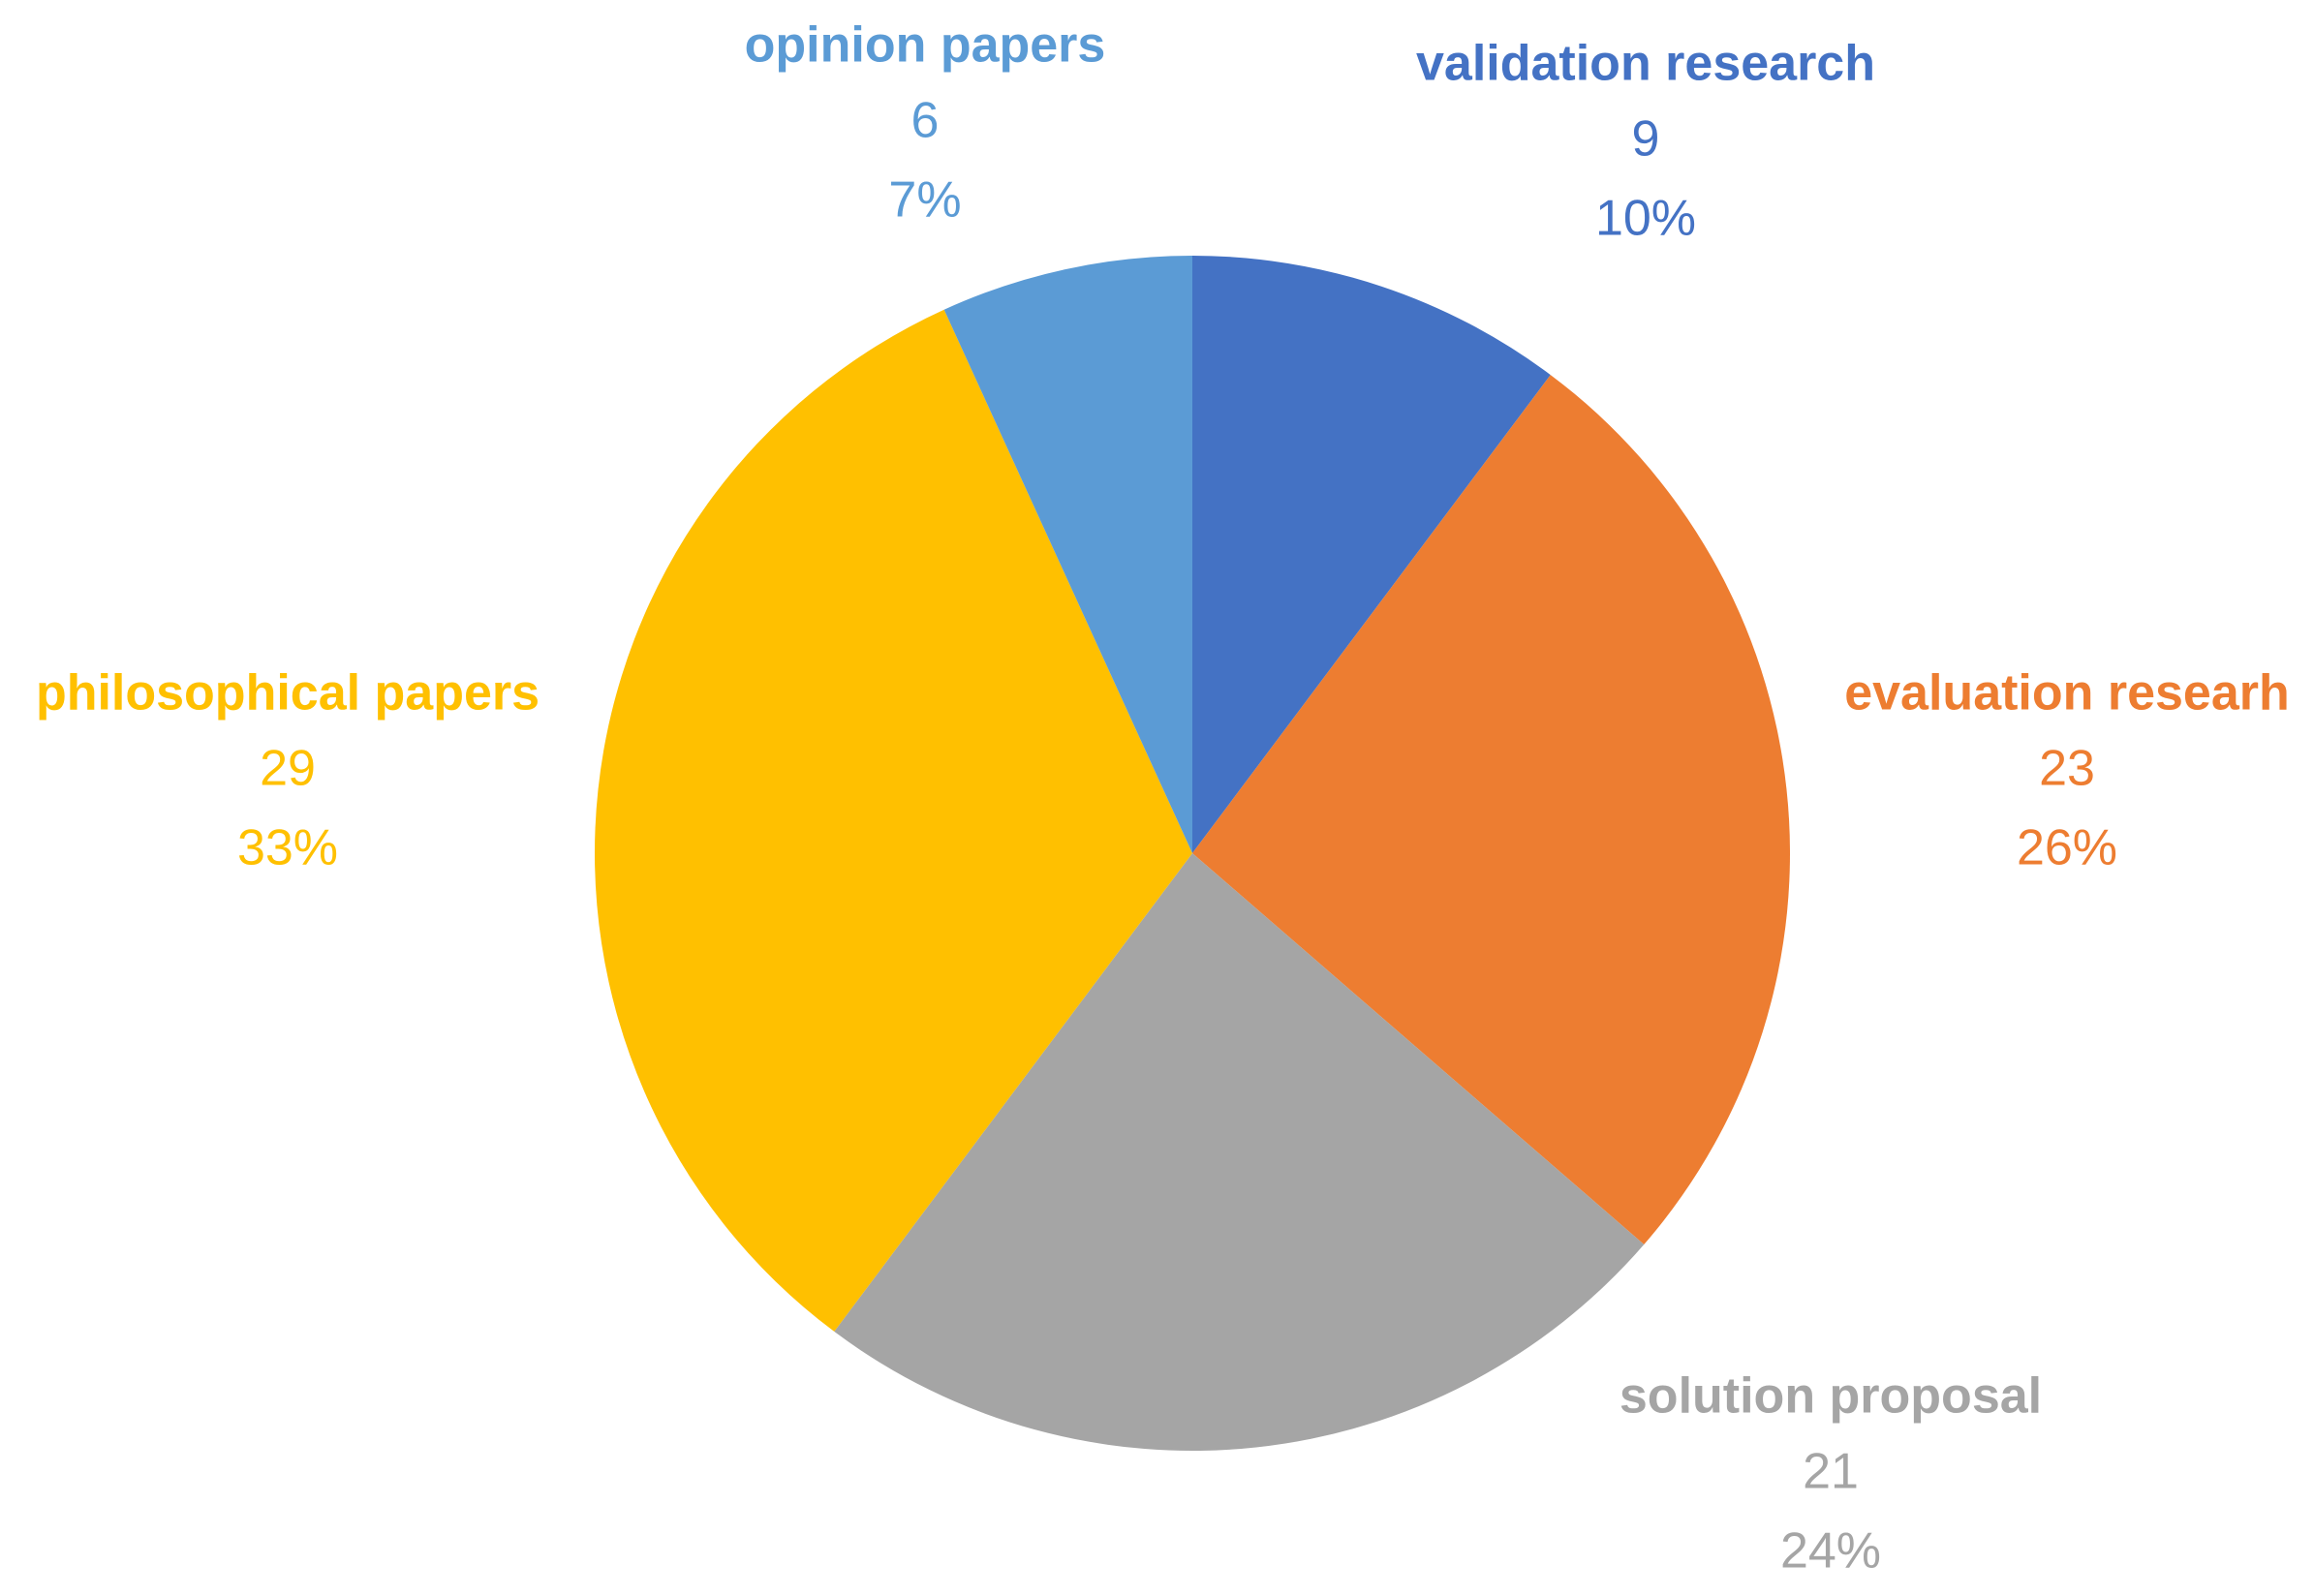  What do you see at coordinates (925, 121) in the screenshot?
I see `slice-value: 6` at bounding box center [925, 121].